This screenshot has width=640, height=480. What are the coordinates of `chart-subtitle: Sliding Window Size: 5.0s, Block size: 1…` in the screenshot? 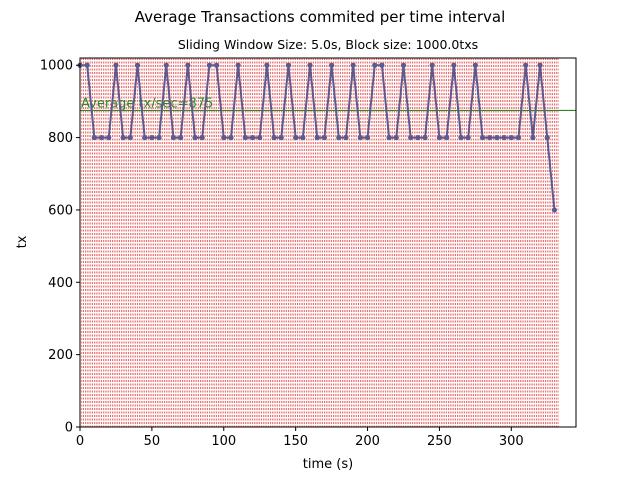 It's located at (328, 44).